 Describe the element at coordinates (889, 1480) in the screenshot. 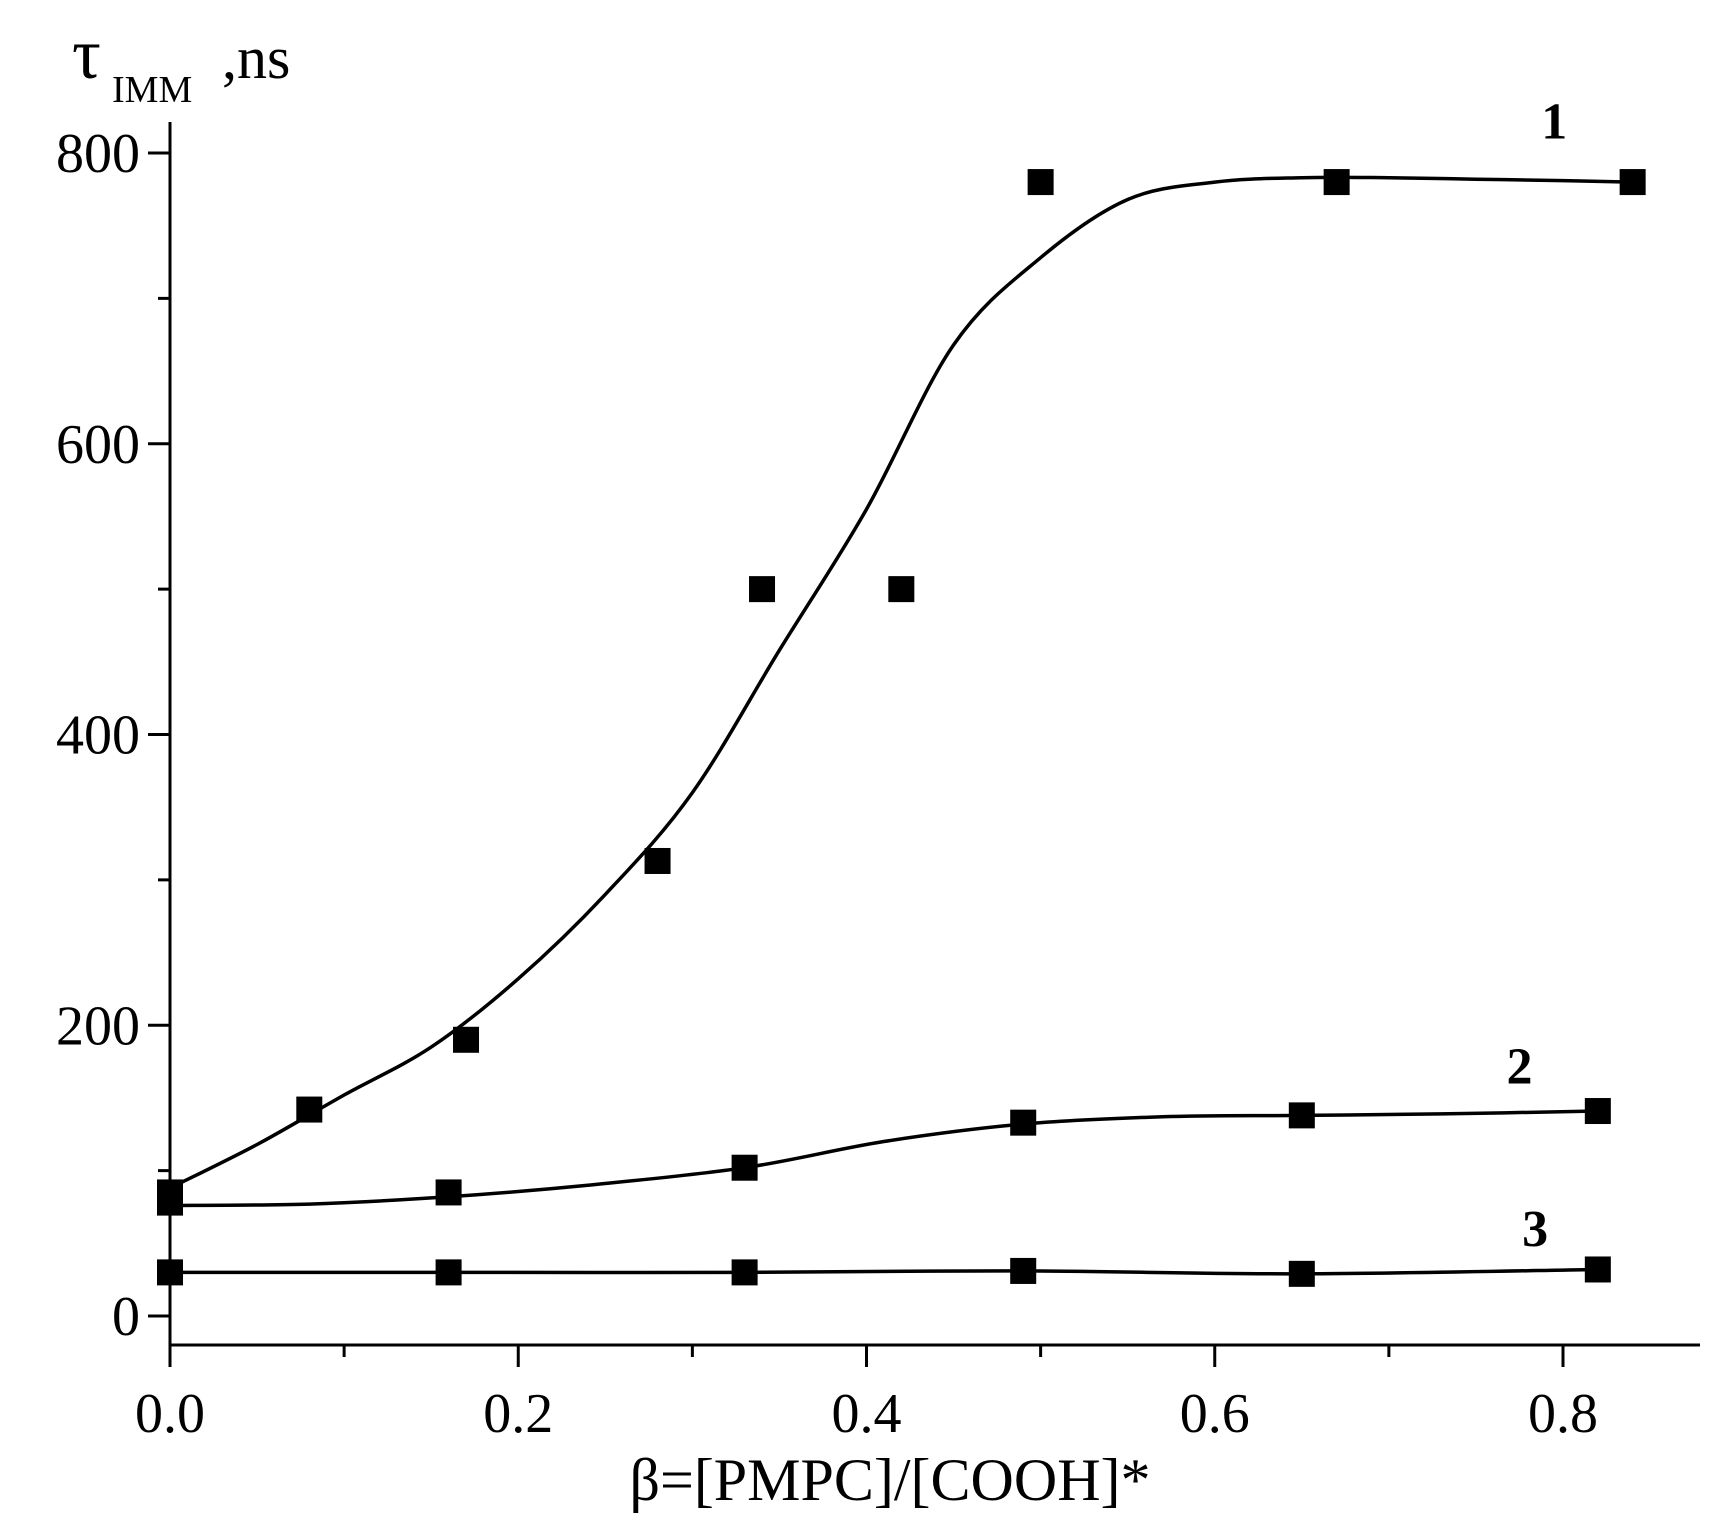

I see `x-axis-title: β=[PMPC]/[COOH]*` at that location.